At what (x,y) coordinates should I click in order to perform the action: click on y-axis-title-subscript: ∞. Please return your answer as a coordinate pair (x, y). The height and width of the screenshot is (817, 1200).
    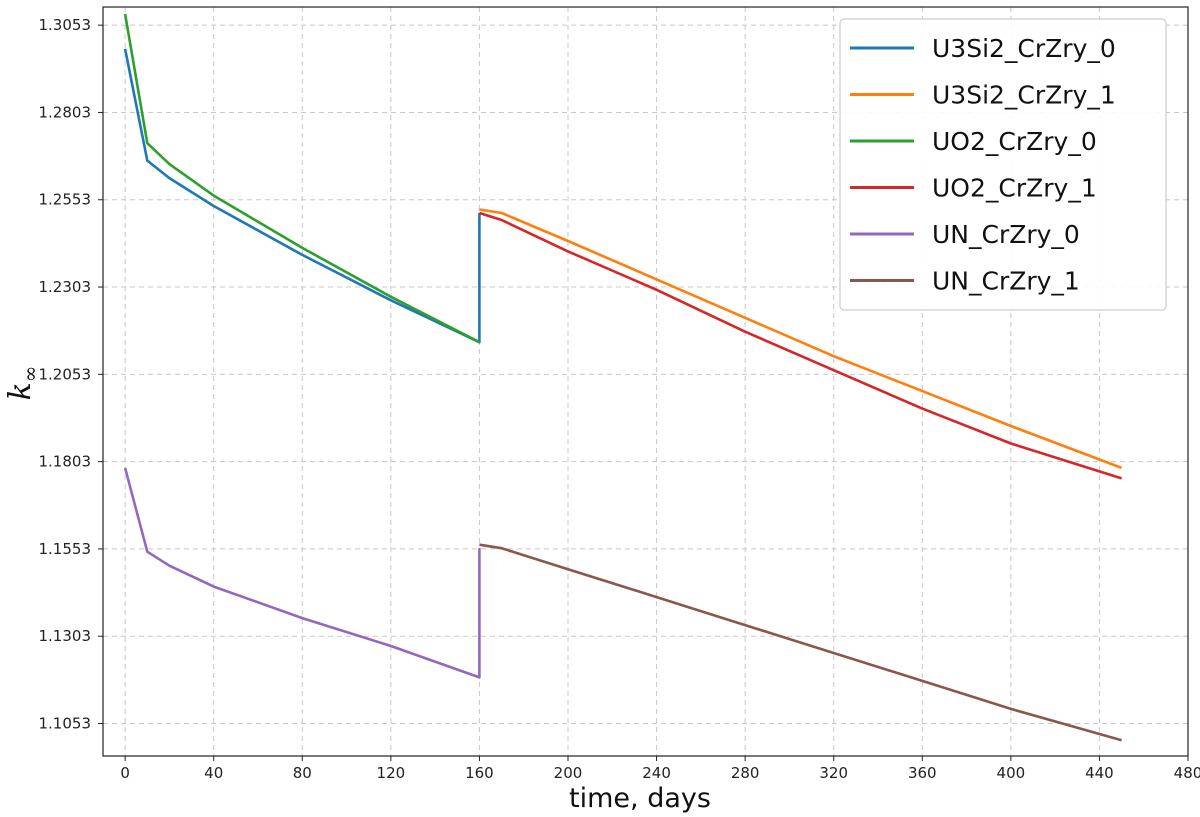
    Looking at the image, I should click on (30, 374).